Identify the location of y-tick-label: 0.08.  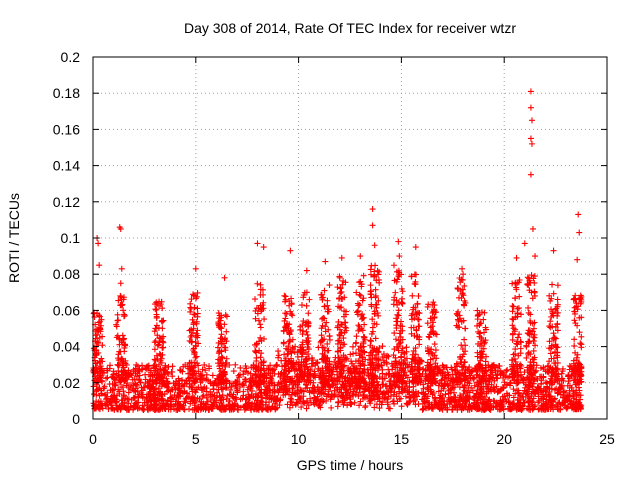
(66, 274).